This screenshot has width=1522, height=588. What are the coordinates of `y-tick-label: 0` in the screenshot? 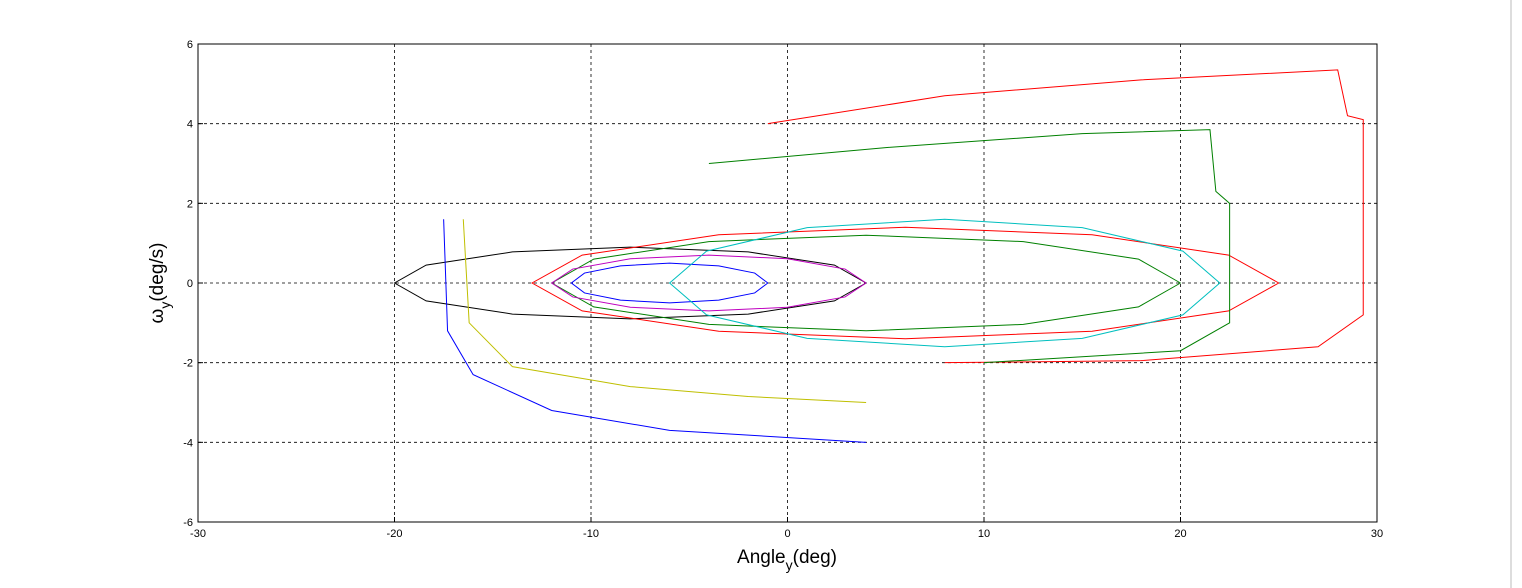 It's located at (190, 284).